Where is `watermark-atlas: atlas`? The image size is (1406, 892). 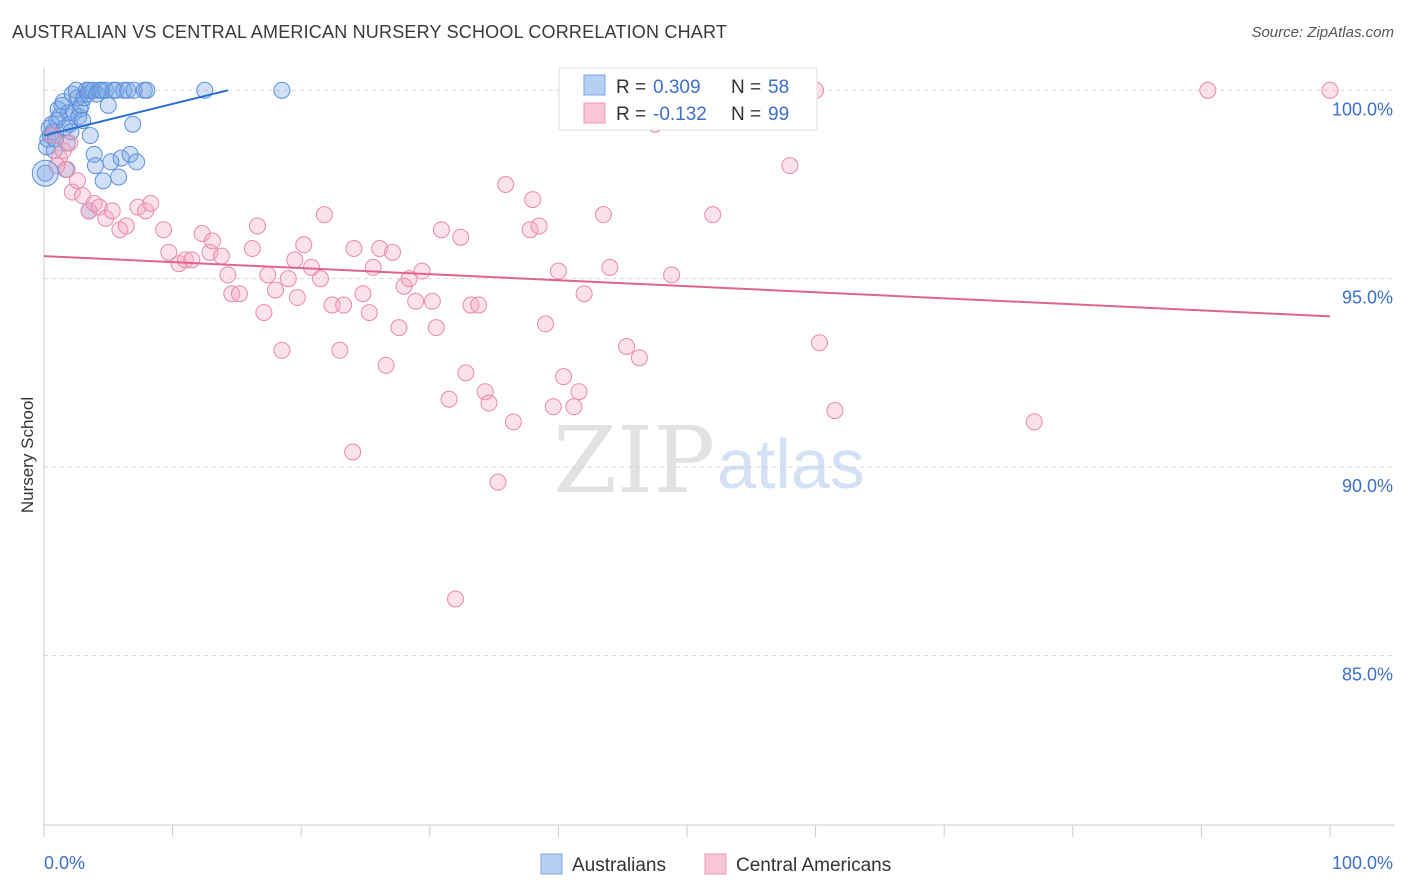 watermark-atlas: atlas is located at coordinates (791, 464).